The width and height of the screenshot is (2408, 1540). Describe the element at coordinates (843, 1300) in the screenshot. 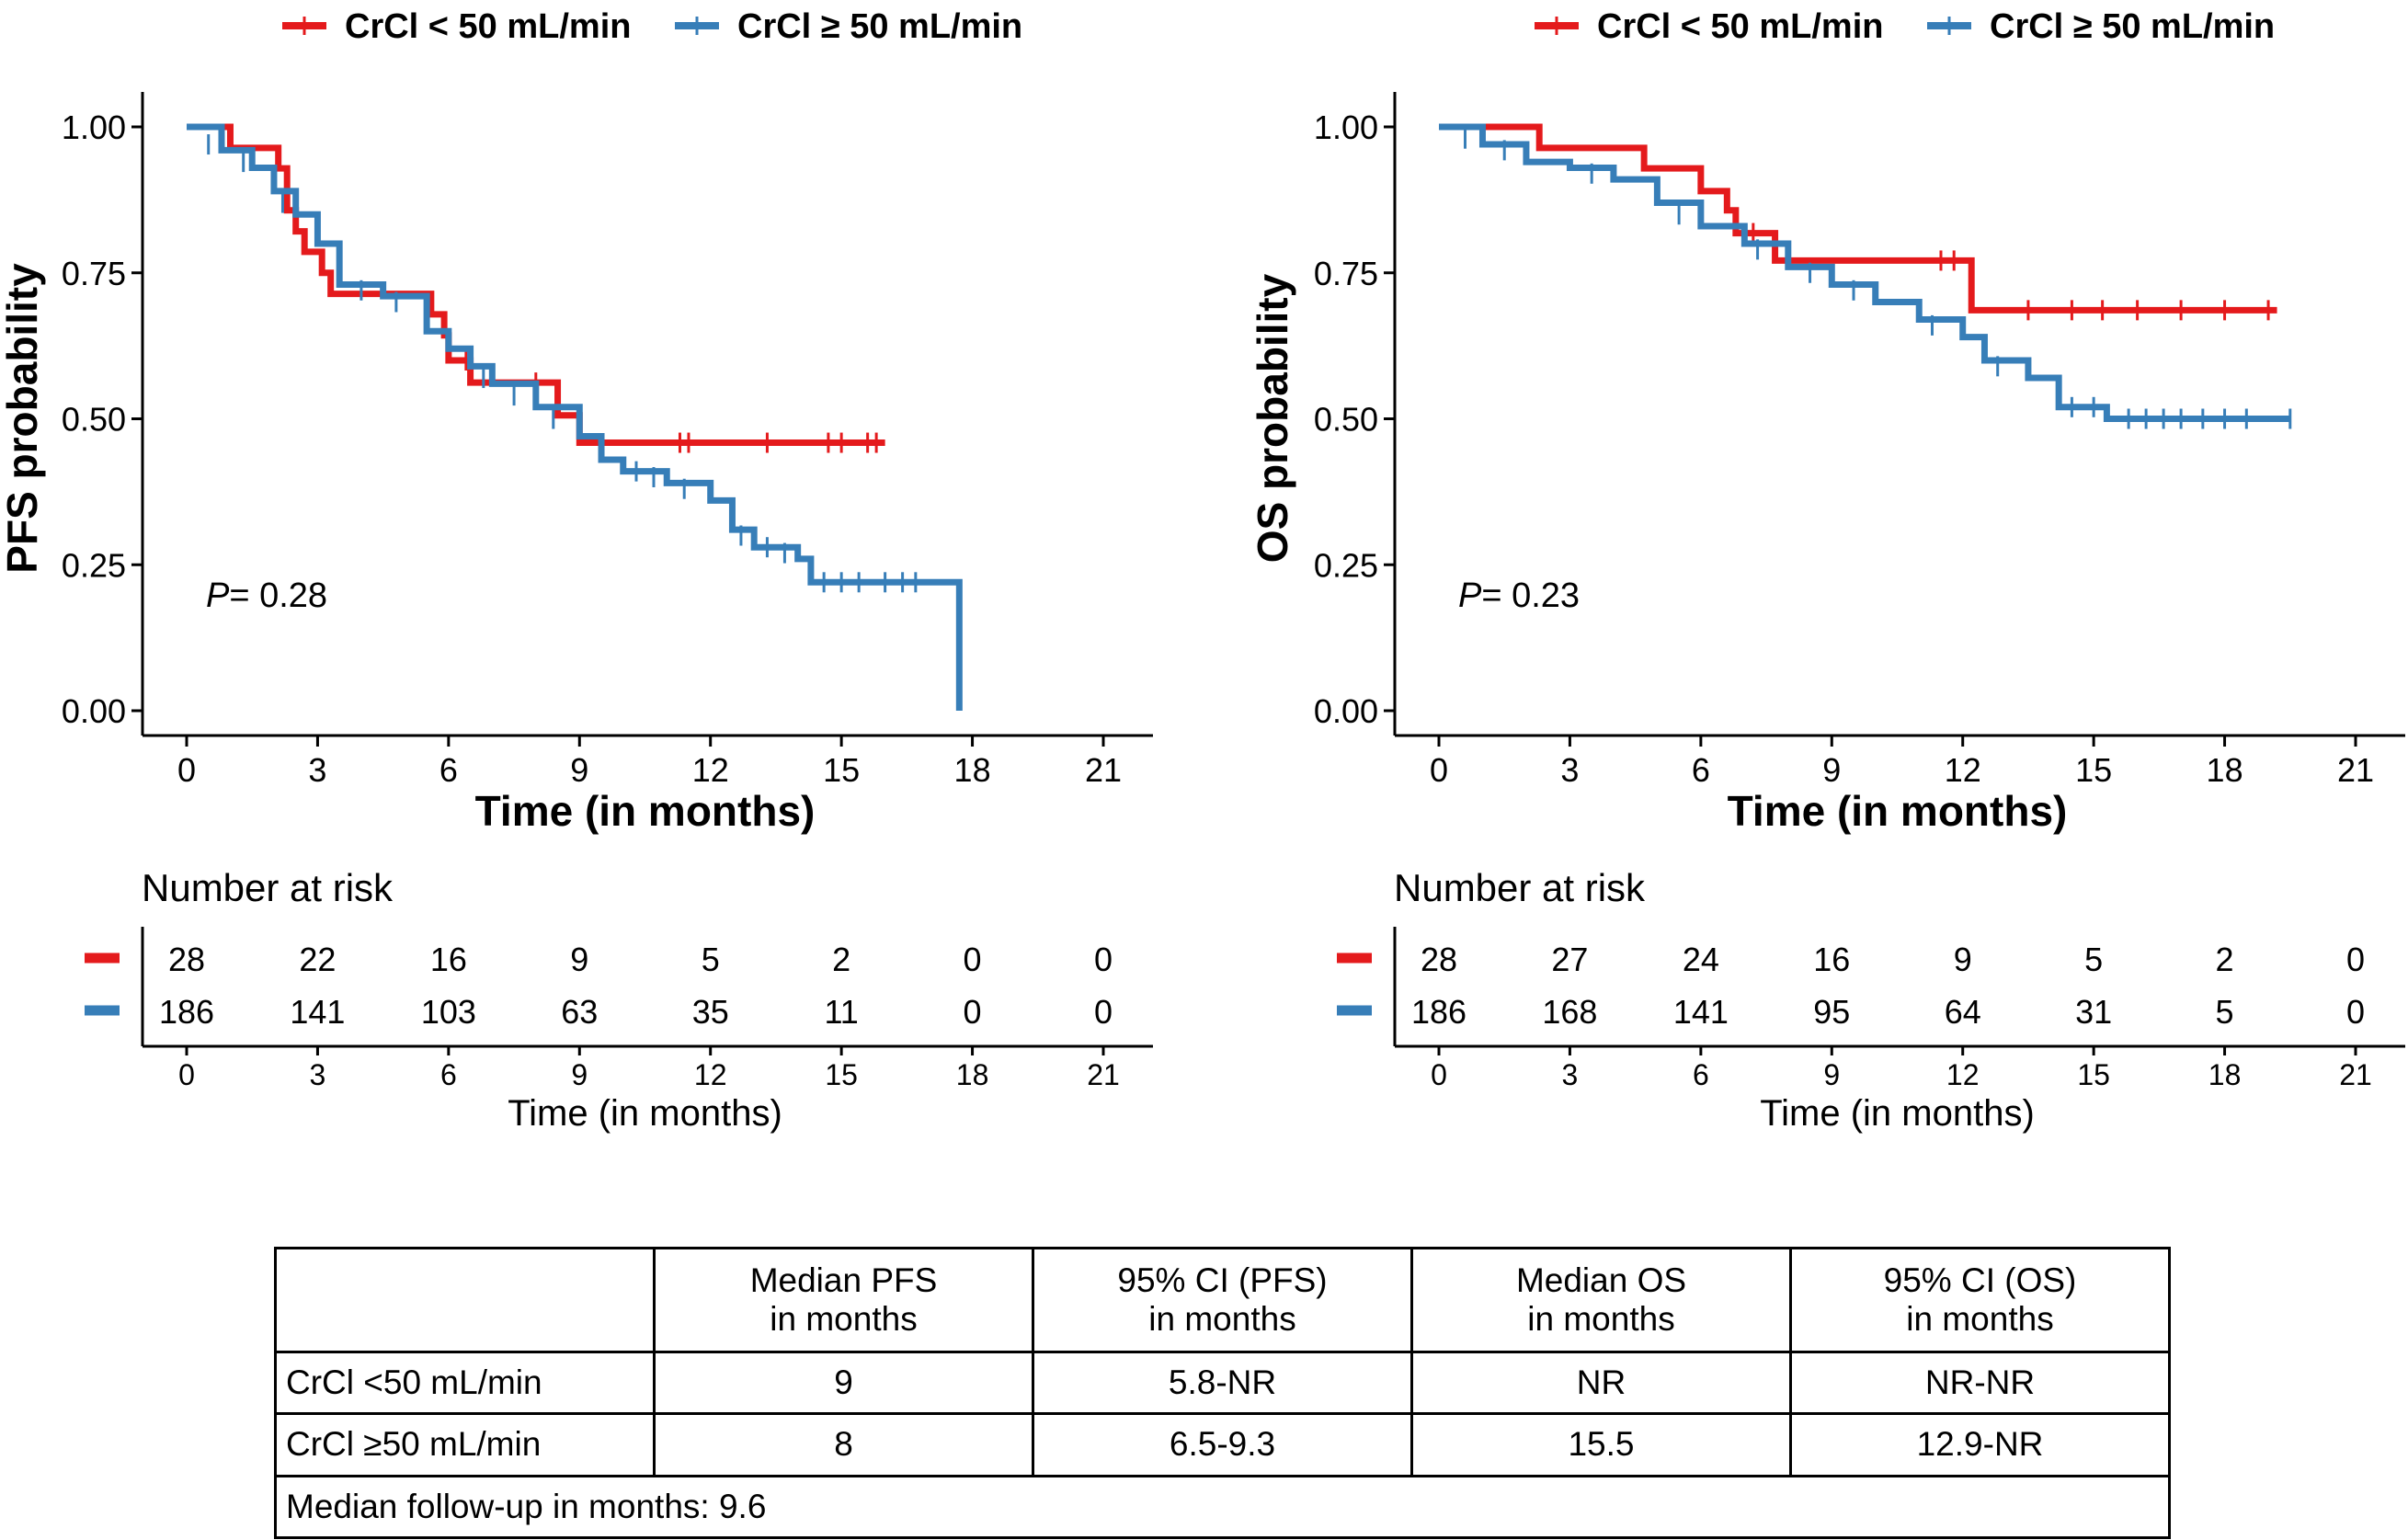

I see `header-median-pfs: Median PFS in months` at that location.